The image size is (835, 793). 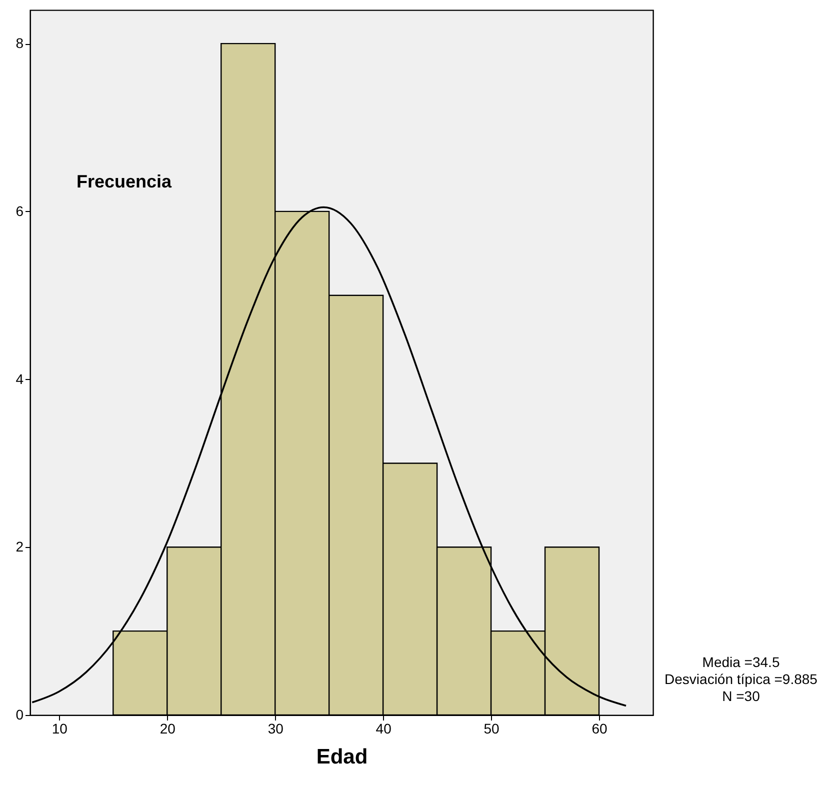 What do you see at coordinates (20, 546) in the screenshot?
I see `y-tick-label: 2` at bounding box center [20, 546].